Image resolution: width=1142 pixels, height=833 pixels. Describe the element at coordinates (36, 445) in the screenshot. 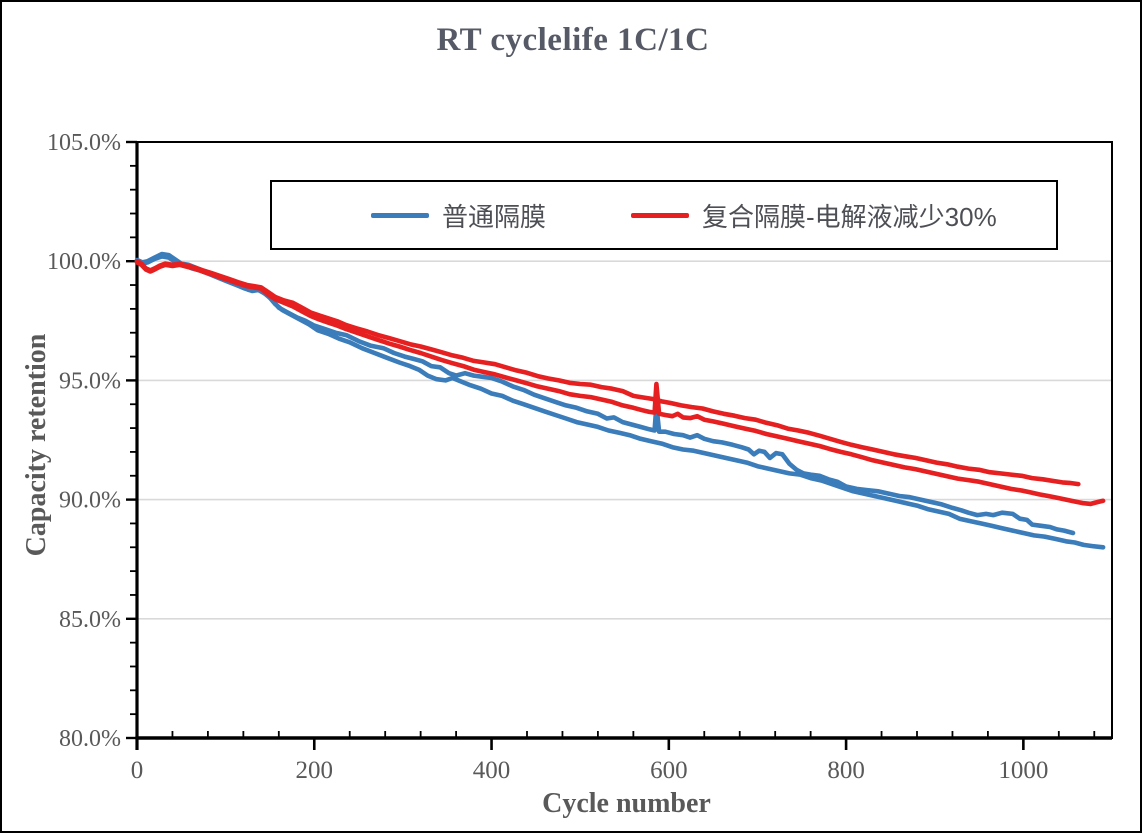

I see `y-axis-title: Capacity retention` at that location.